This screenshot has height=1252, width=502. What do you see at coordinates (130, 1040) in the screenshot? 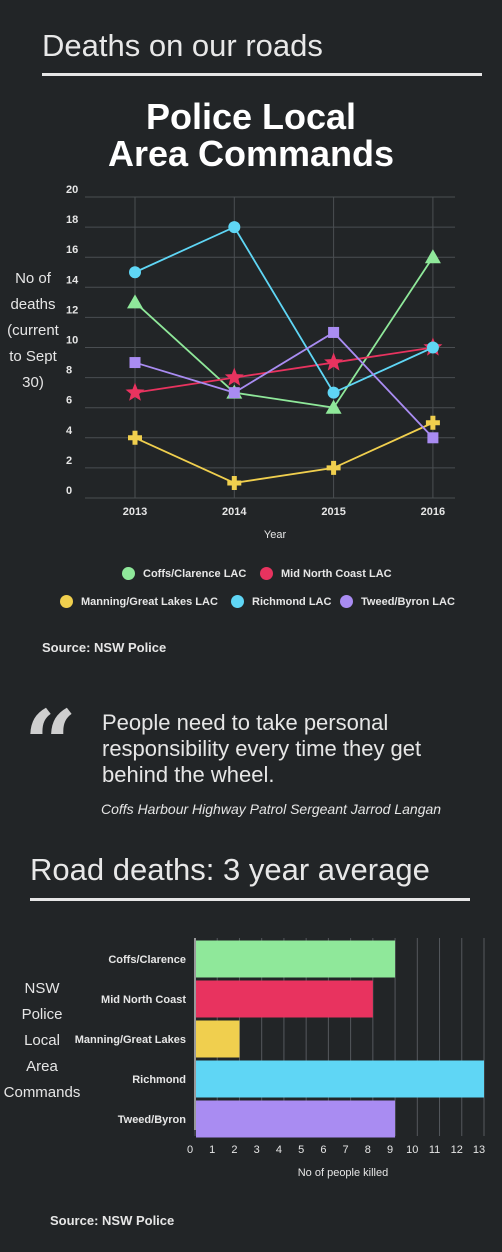
I see `category-label: Manning/Great Lakes` at bounding box center [130, 1040].